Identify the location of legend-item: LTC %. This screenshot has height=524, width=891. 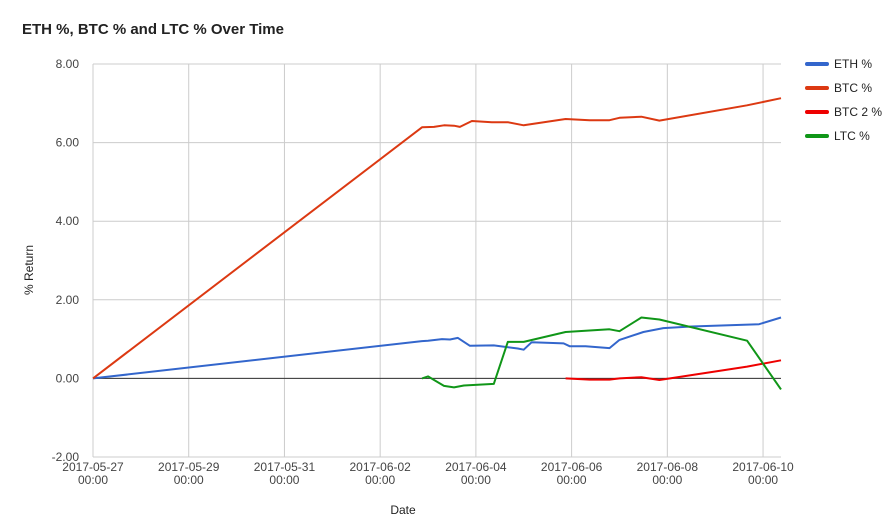
(837, 136).